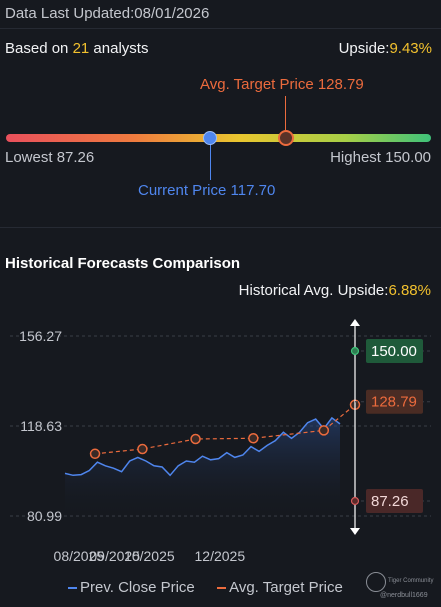 This screenshot has height=607, width=441. I want to click on updated-label: Data Last Updated:, so click(70, 13).